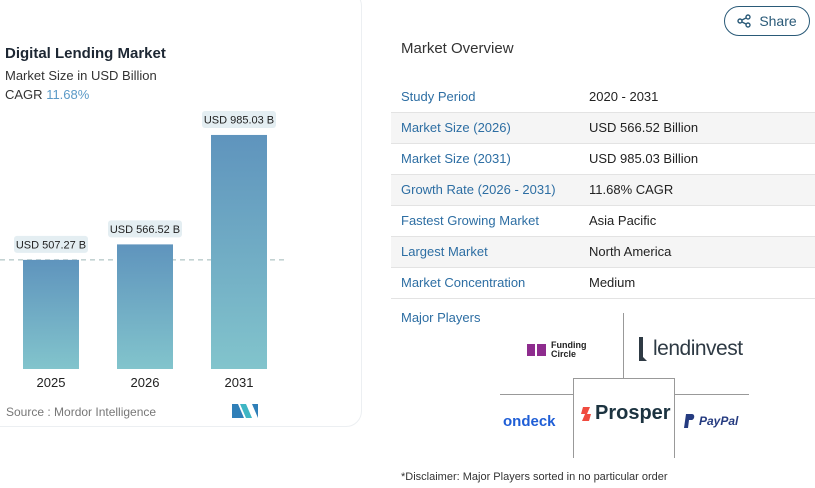 Image resolution: width=815 pixels, height=488 pixels. Describe the element at coordinates (51, 382) in the screenshot. I see `x-tick-label: 2025` at that location.